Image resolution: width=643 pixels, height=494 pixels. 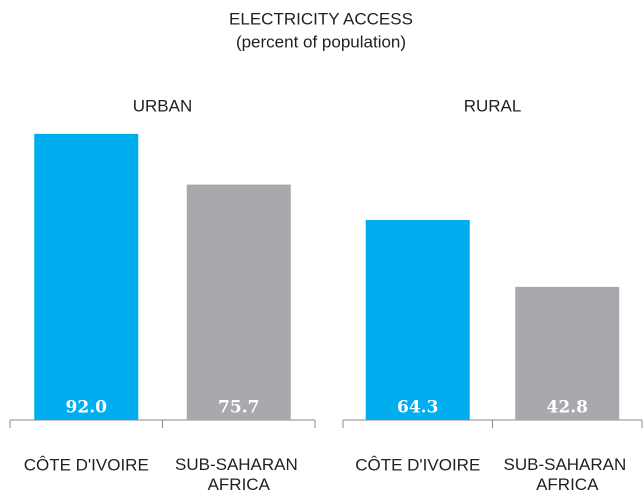 What do you see at coordinates (567, 408) in the screenshot?
I see `value-label: 42.8` at bounding box center [567, 408].